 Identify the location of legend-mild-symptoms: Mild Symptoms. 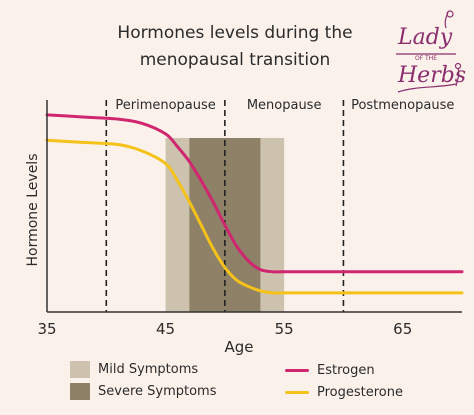
(134, 369).